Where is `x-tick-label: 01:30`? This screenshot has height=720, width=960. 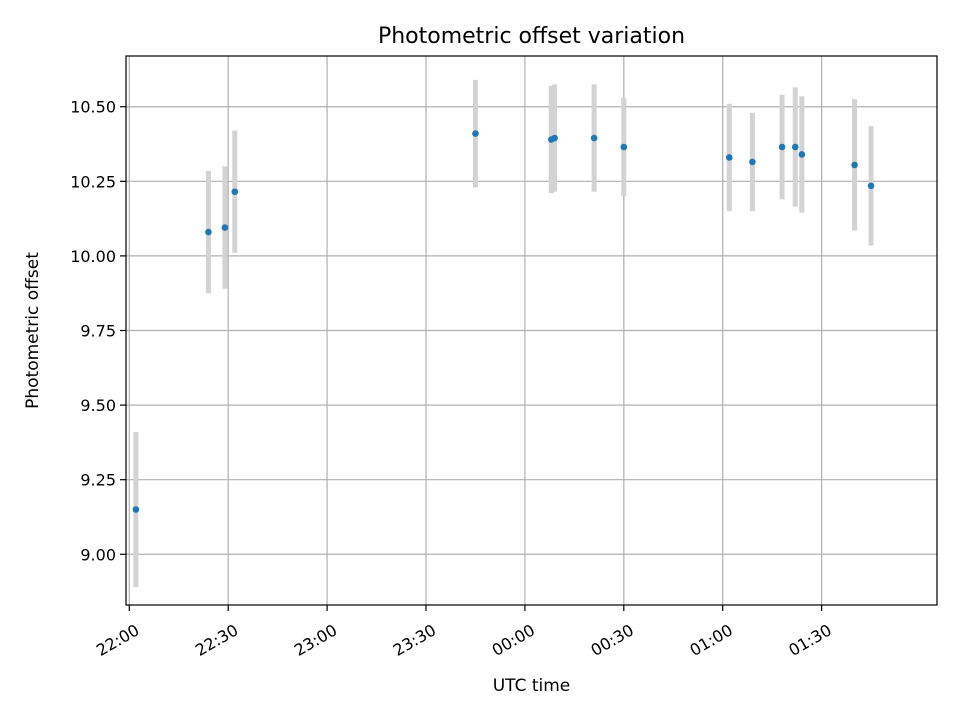
x-tick-label: 01:30 is located at coordinates (809, 640).